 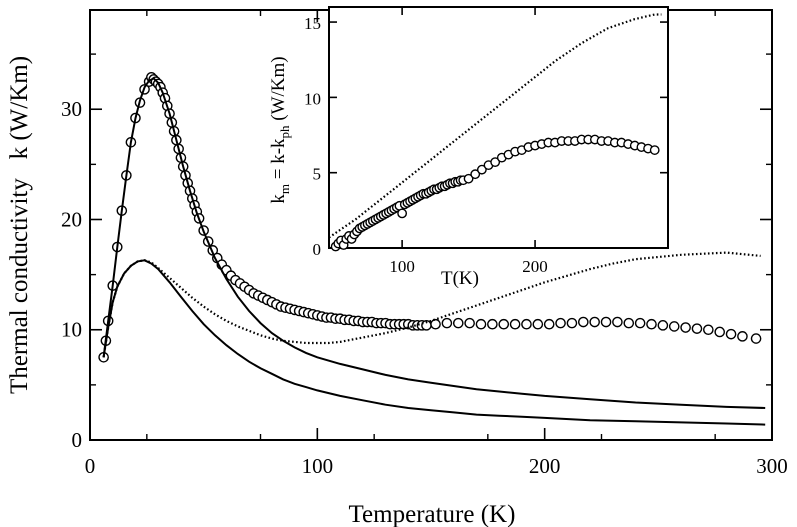 I want to click on inset-y-tick-label: 10, so click(x=312, y=98).